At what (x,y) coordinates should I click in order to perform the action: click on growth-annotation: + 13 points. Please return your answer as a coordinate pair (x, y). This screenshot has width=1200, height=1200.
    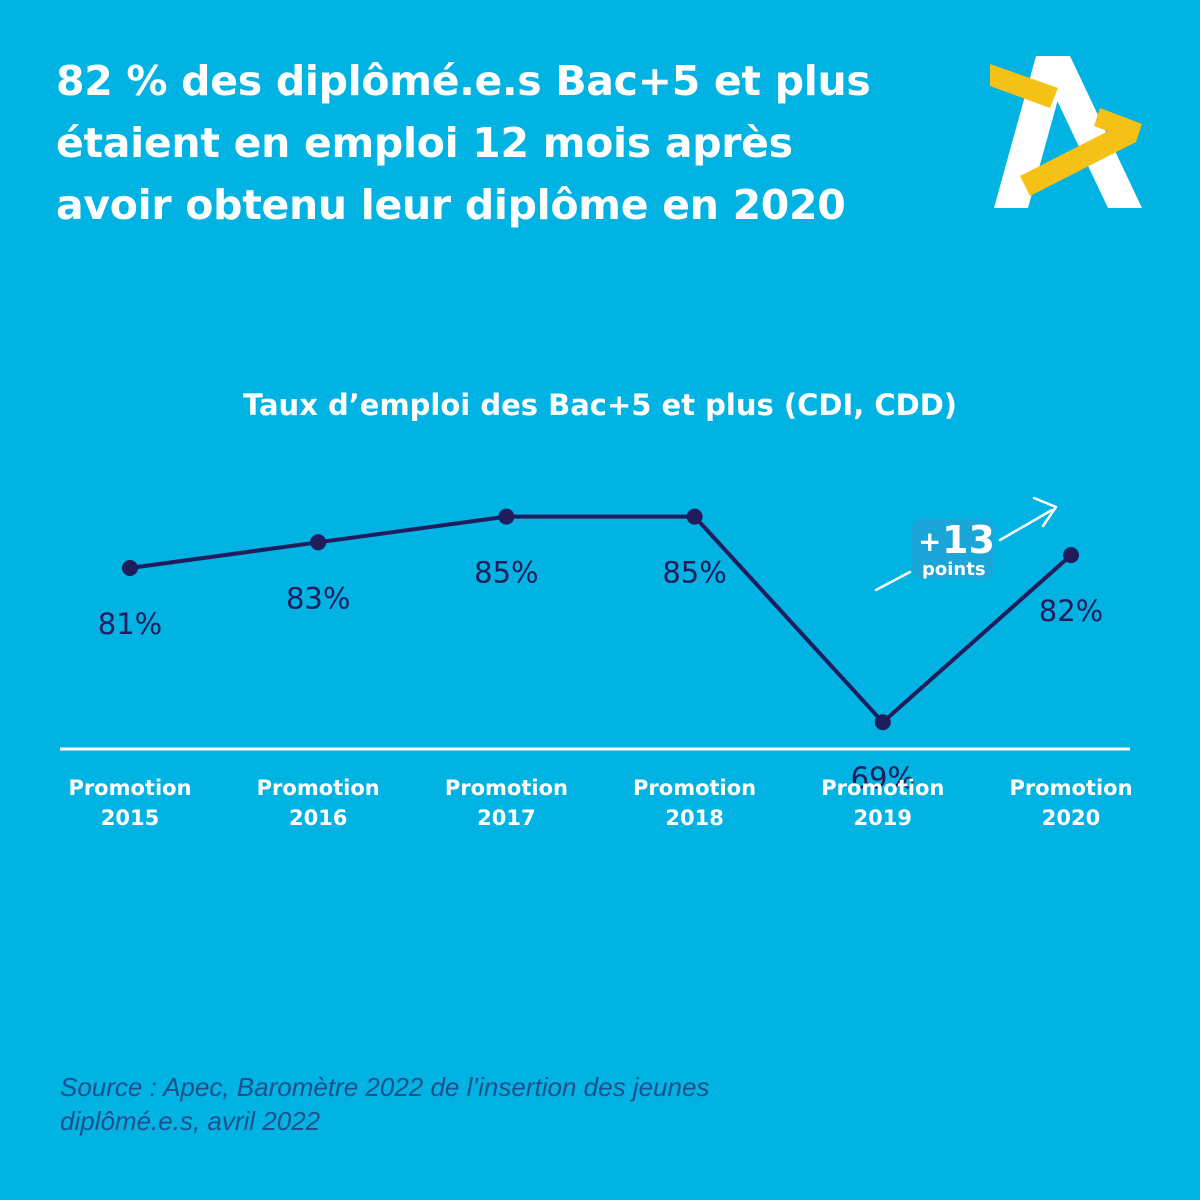
    Looking at the image, I should click on (966, 544).